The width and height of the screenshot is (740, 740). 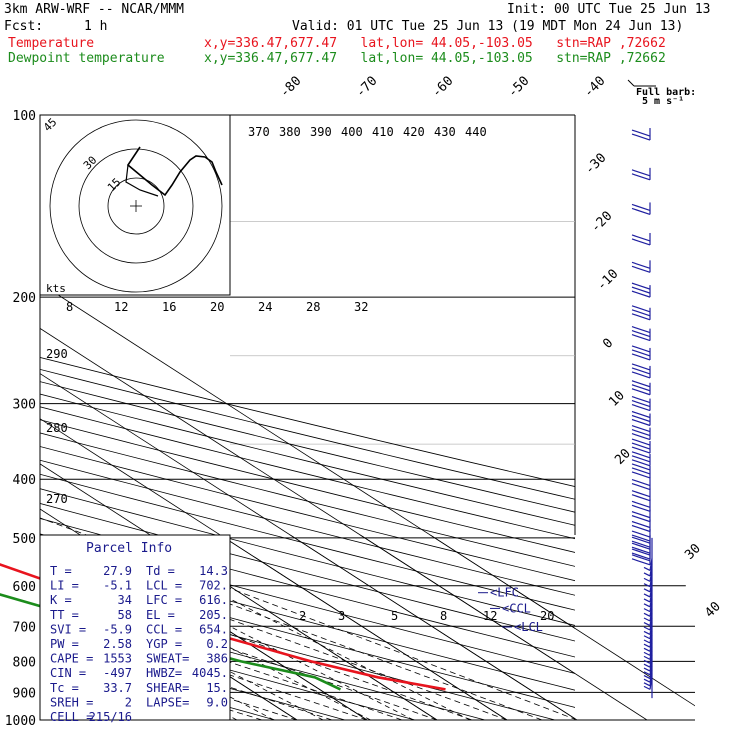 What do you see at coordinates (313, 307) in the screenshot?
I see `speed-label-5: 28` at bounding box center [313, 307].